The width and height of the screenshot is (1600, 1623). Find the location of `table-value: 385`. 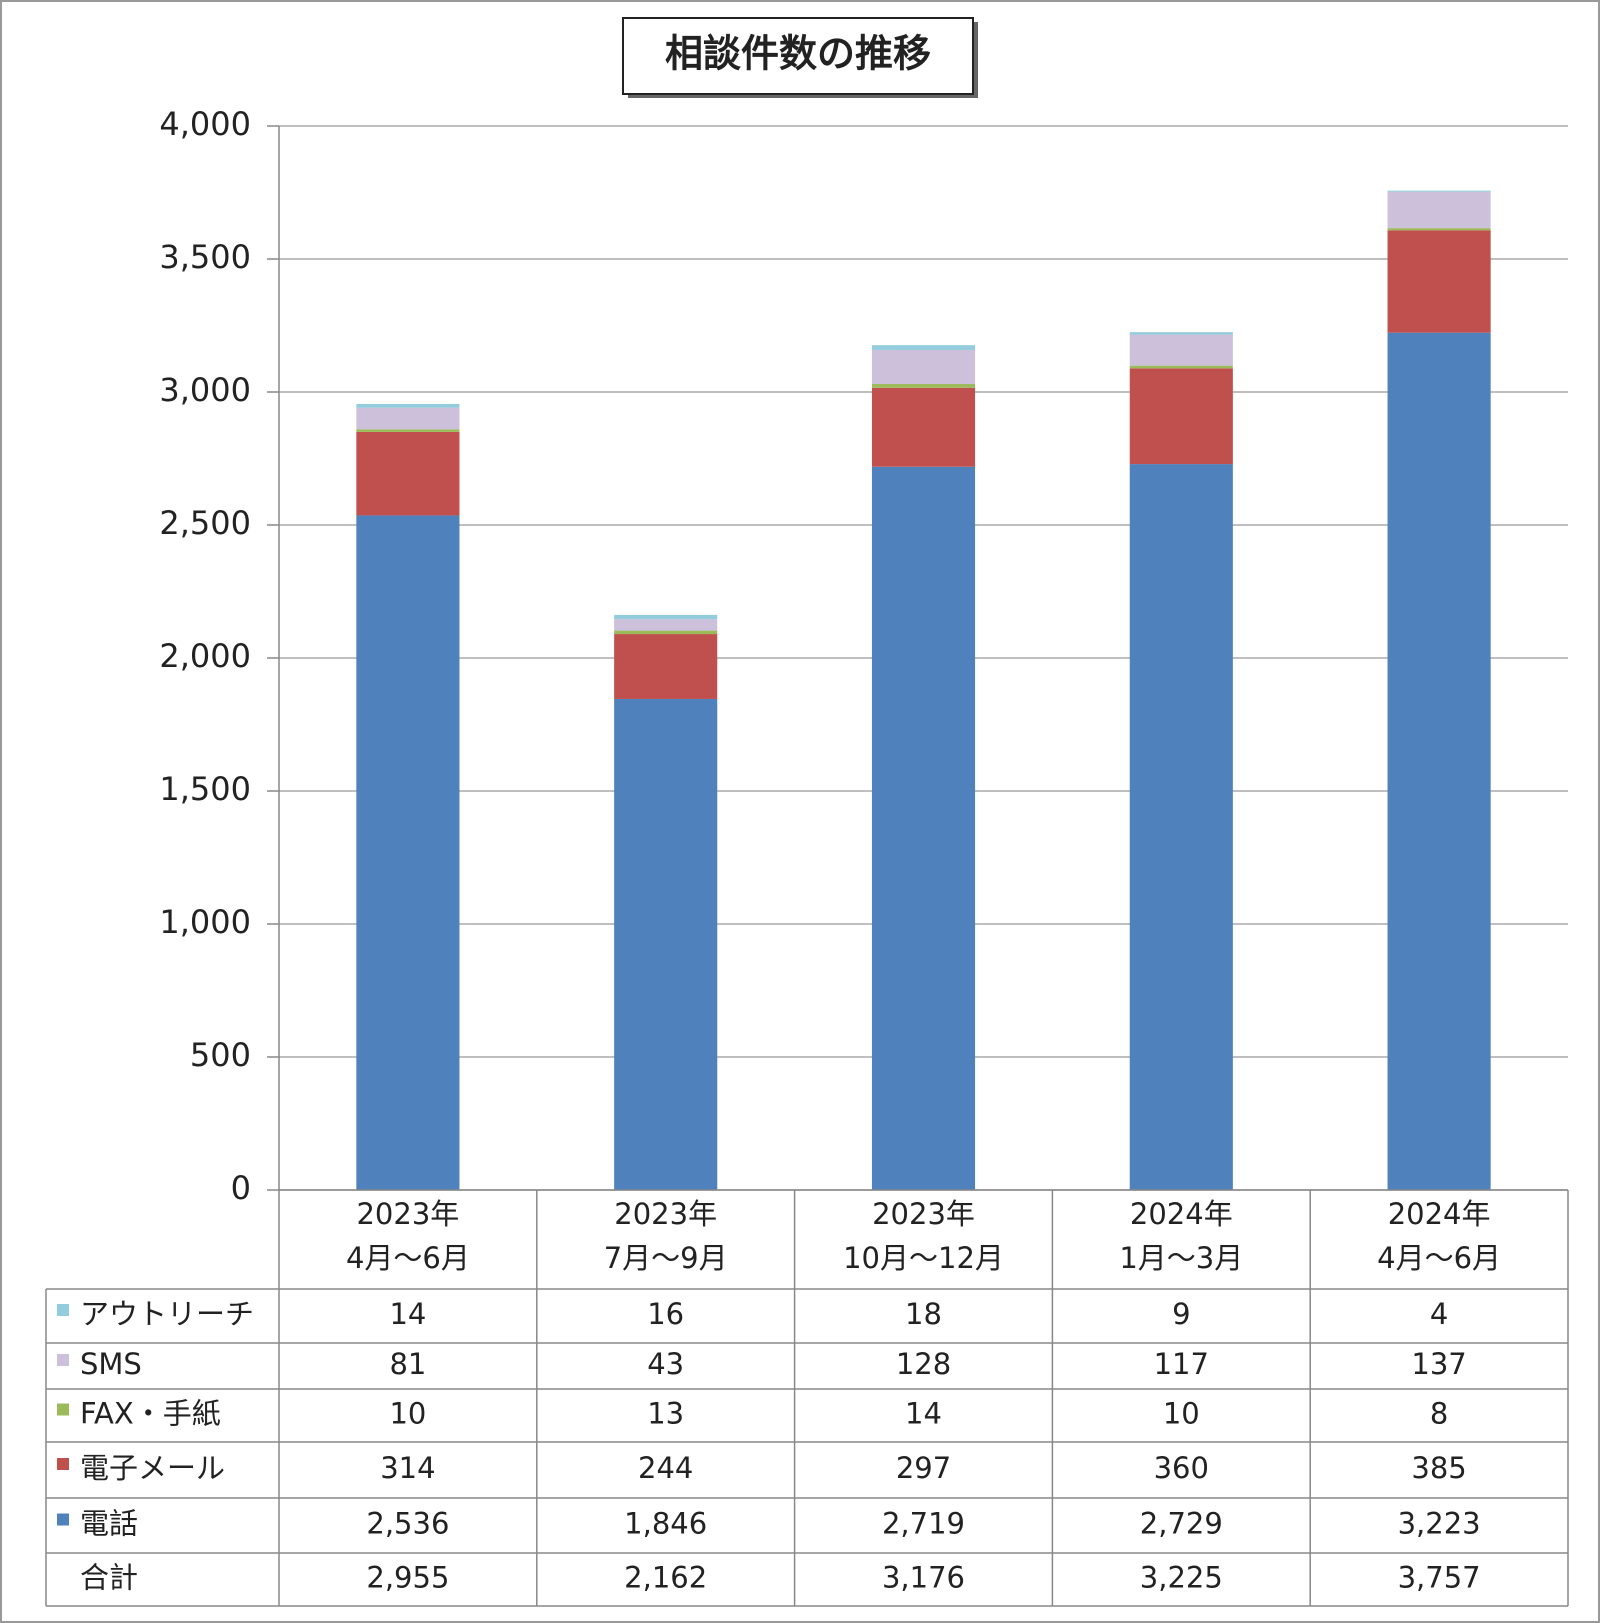

table-value: 385 is located at coordinates (1438, 1468).